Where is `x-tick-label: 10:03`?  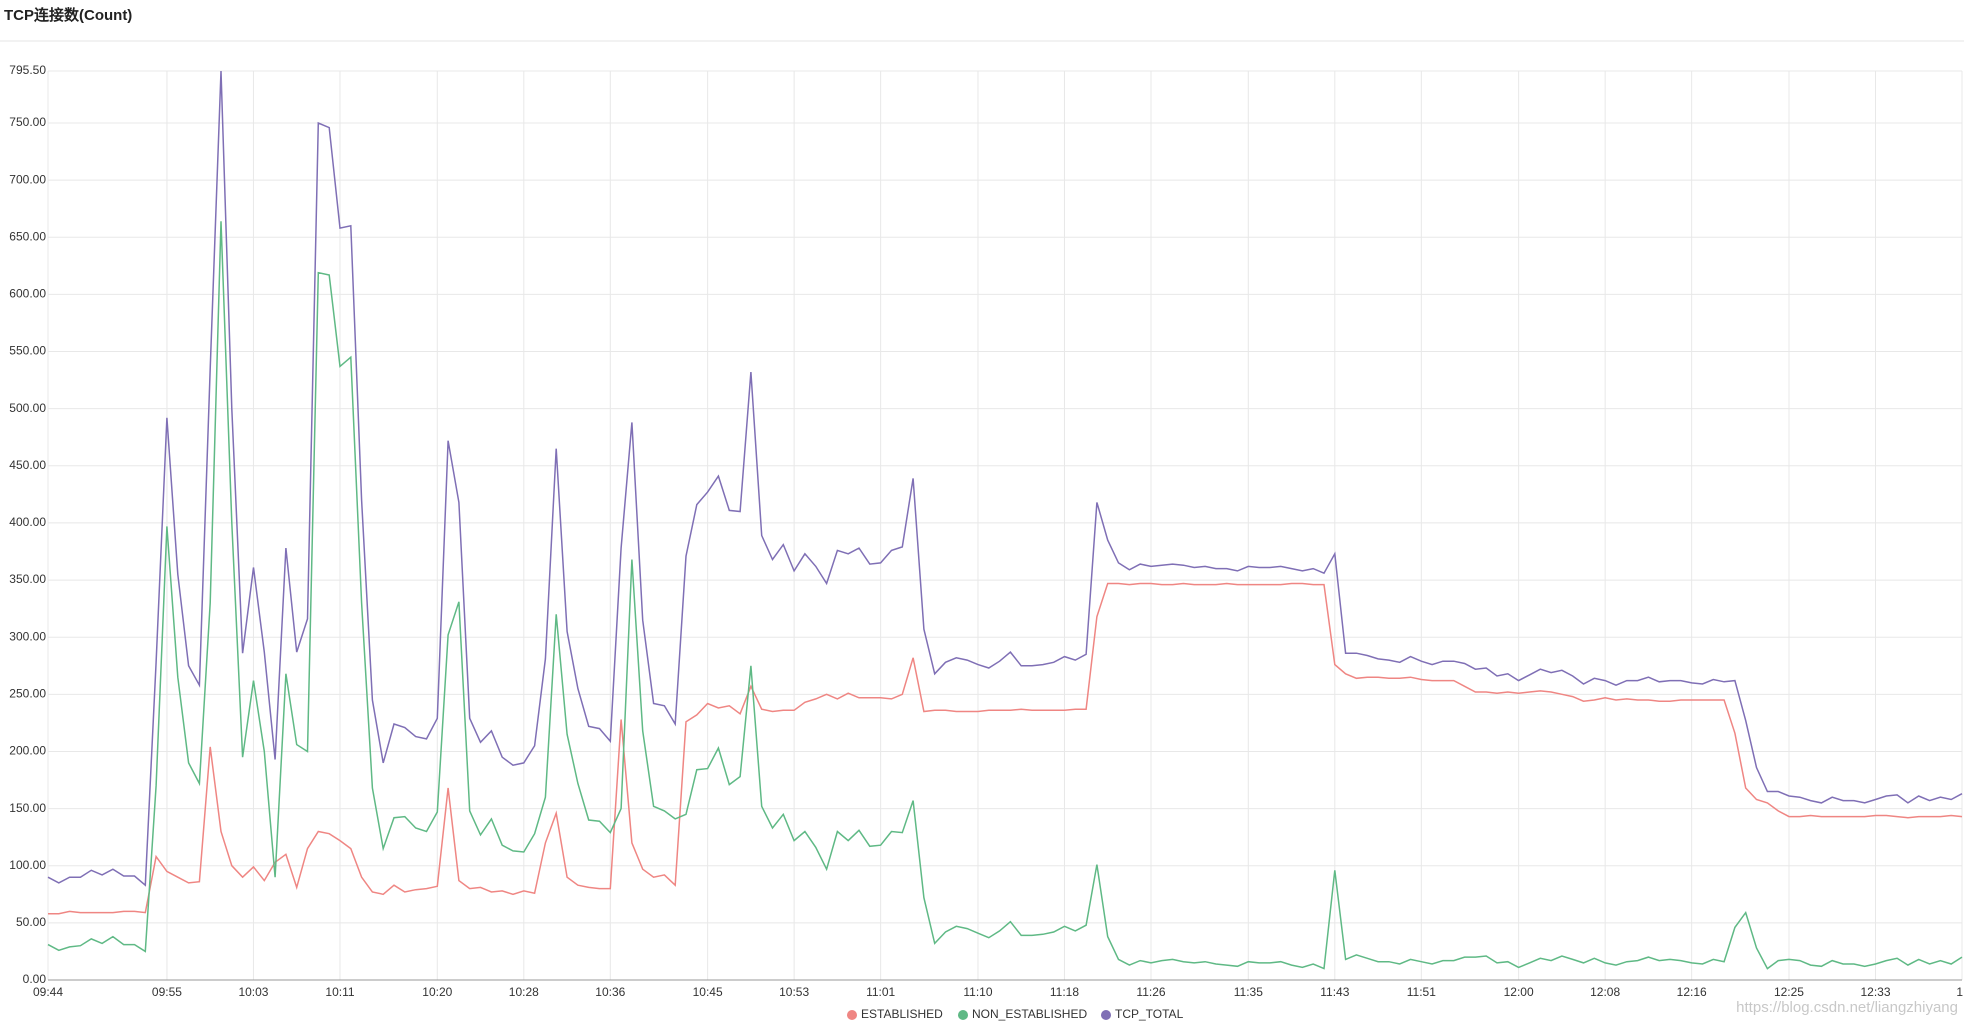 x-tick-label: 10:03 is located at coordinates (253, 992).